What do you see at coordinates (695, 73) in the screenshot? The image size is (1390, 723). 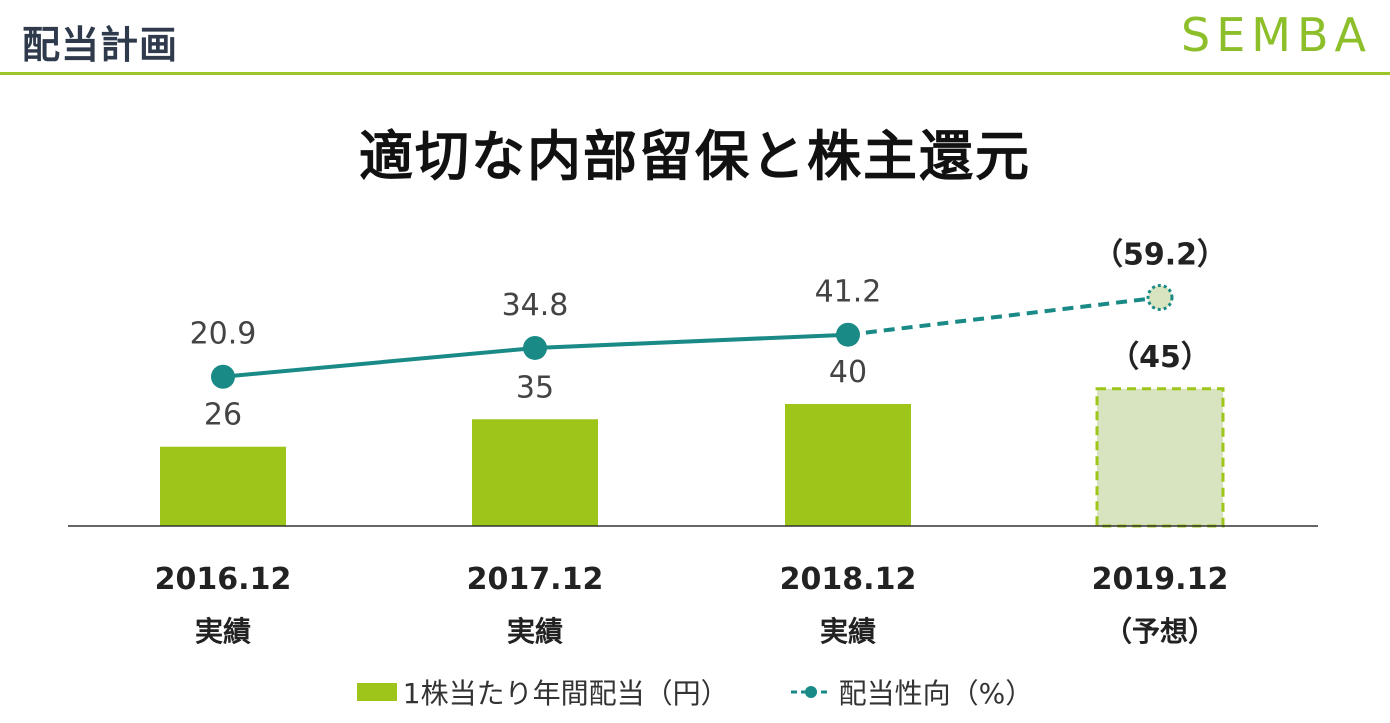 I see `header-divider` at bounding box center [695, 73].